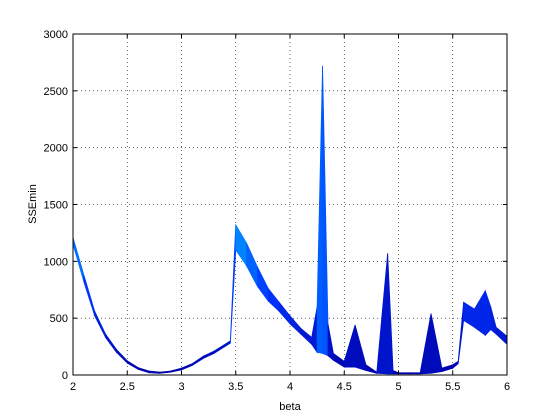  What do you see at coordinates (398, 387) in the screenshot?
I see `x-tick-label: 5` at bounding box center [398, 387].